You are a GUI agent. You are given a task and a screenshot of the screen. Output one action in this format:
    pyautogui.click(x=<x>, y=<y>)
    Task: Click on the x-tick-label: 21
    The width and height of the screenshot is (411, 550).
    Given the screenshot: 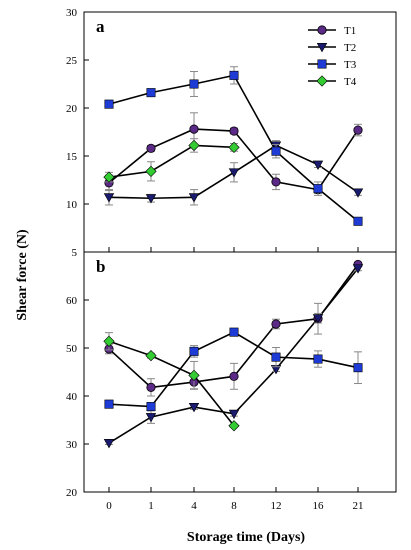 What is the action you would take?
    pyautogui.click(x=358, y=506)
    